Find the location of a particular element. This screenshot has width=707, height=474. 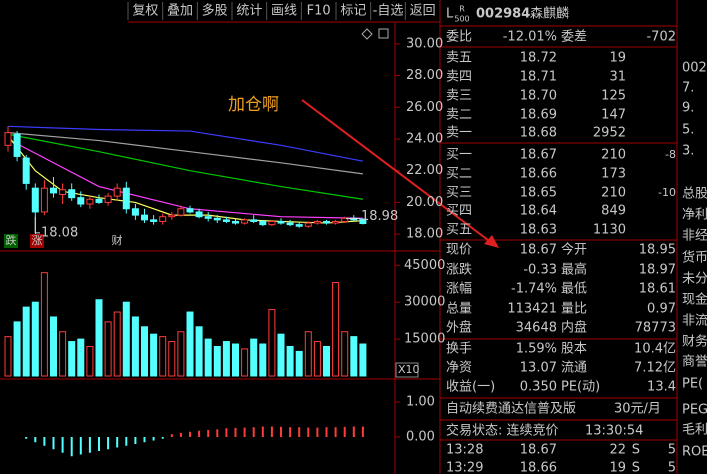

fund-label: 股本 is located at coordinates (574, 349).